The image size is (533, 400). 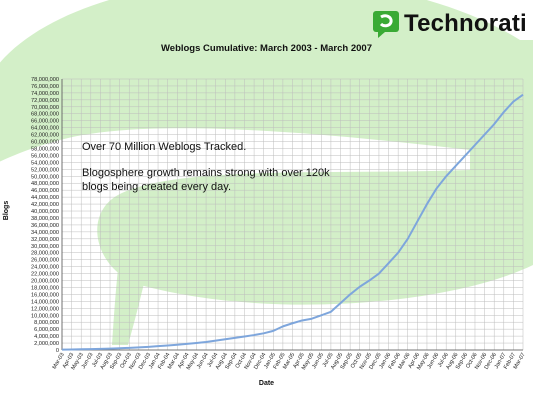 I want to click on y-tick-label: 68,000,000, so click(x=45, y=115).